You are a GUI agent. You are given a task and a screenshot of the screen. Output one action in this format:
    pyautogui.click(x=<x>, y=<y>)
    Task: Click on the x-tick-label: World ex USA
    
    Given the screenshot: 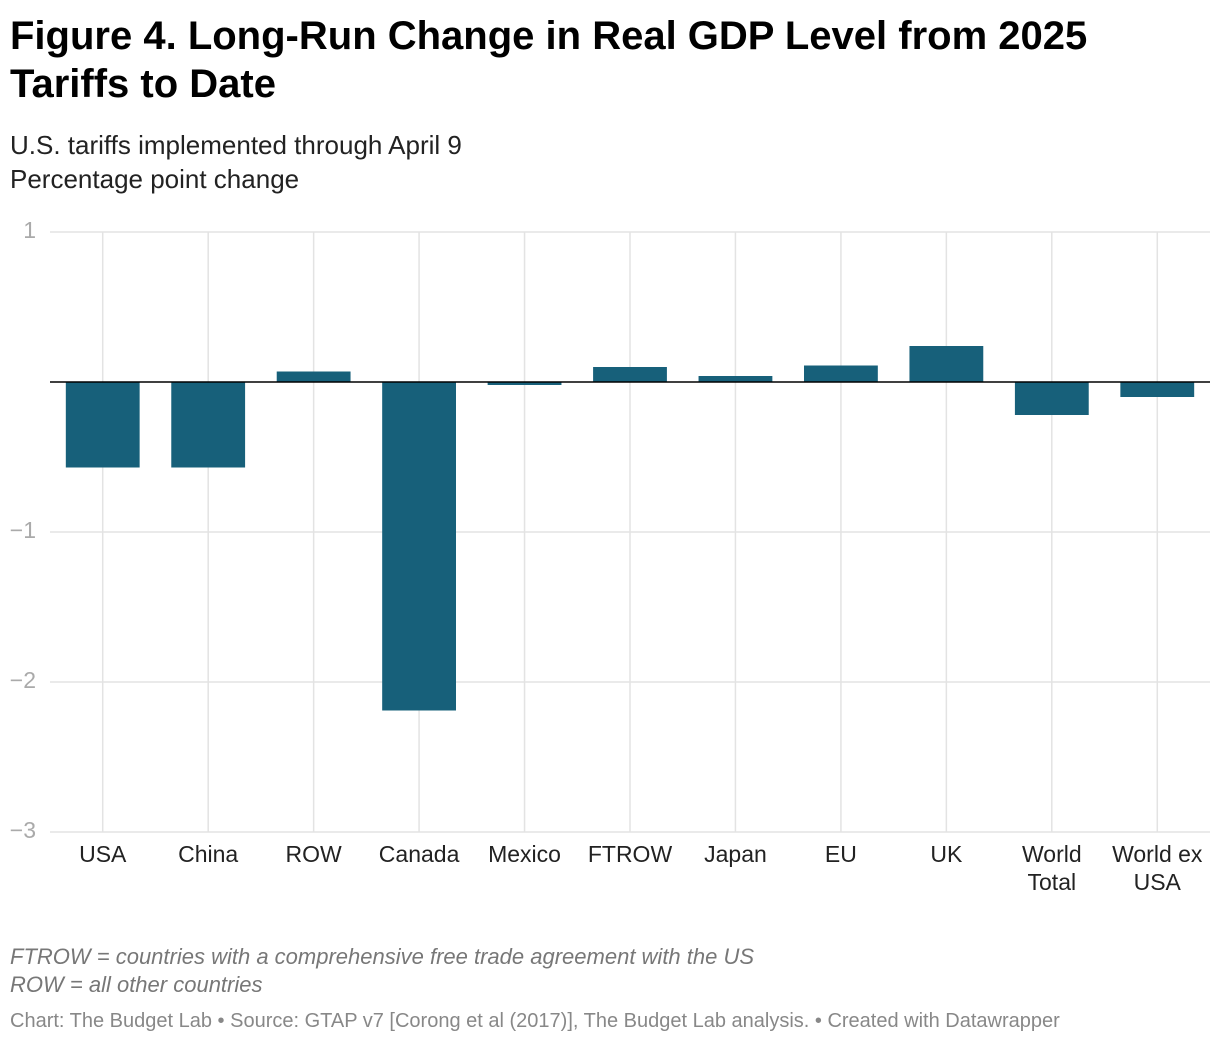 What is the action you would take?
    pyautogui.click(x=1157, y=868)
    